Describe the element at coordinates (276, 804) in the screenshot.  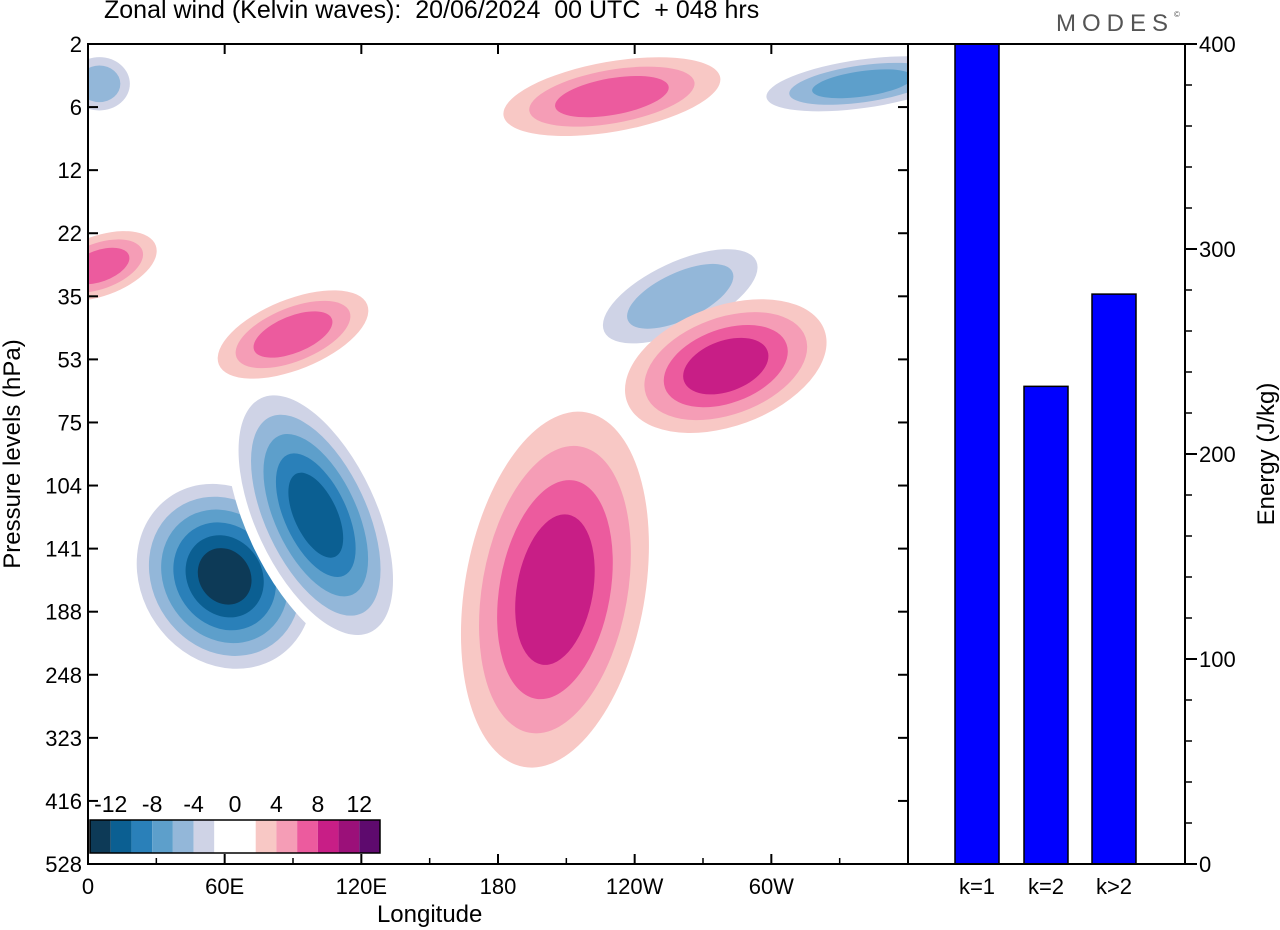
I see `colorbar-label: 4` at that location.